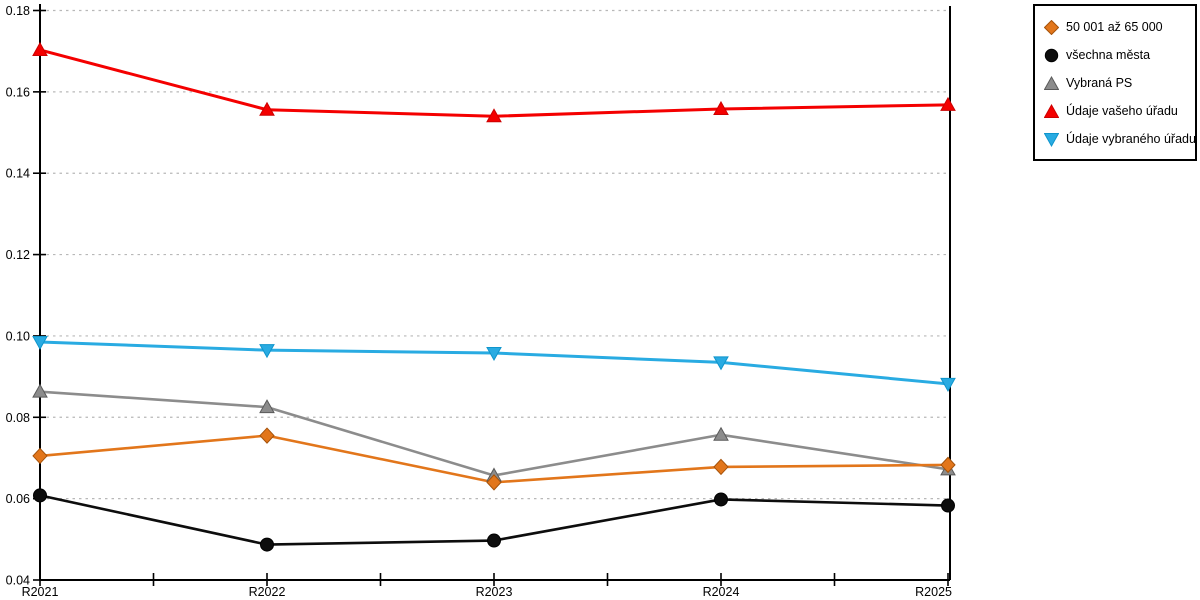 Image resolution: width=1200 pixels, height=600 pixels. I want to click on diamond-legend-marker-icon, so click(1051, 27).